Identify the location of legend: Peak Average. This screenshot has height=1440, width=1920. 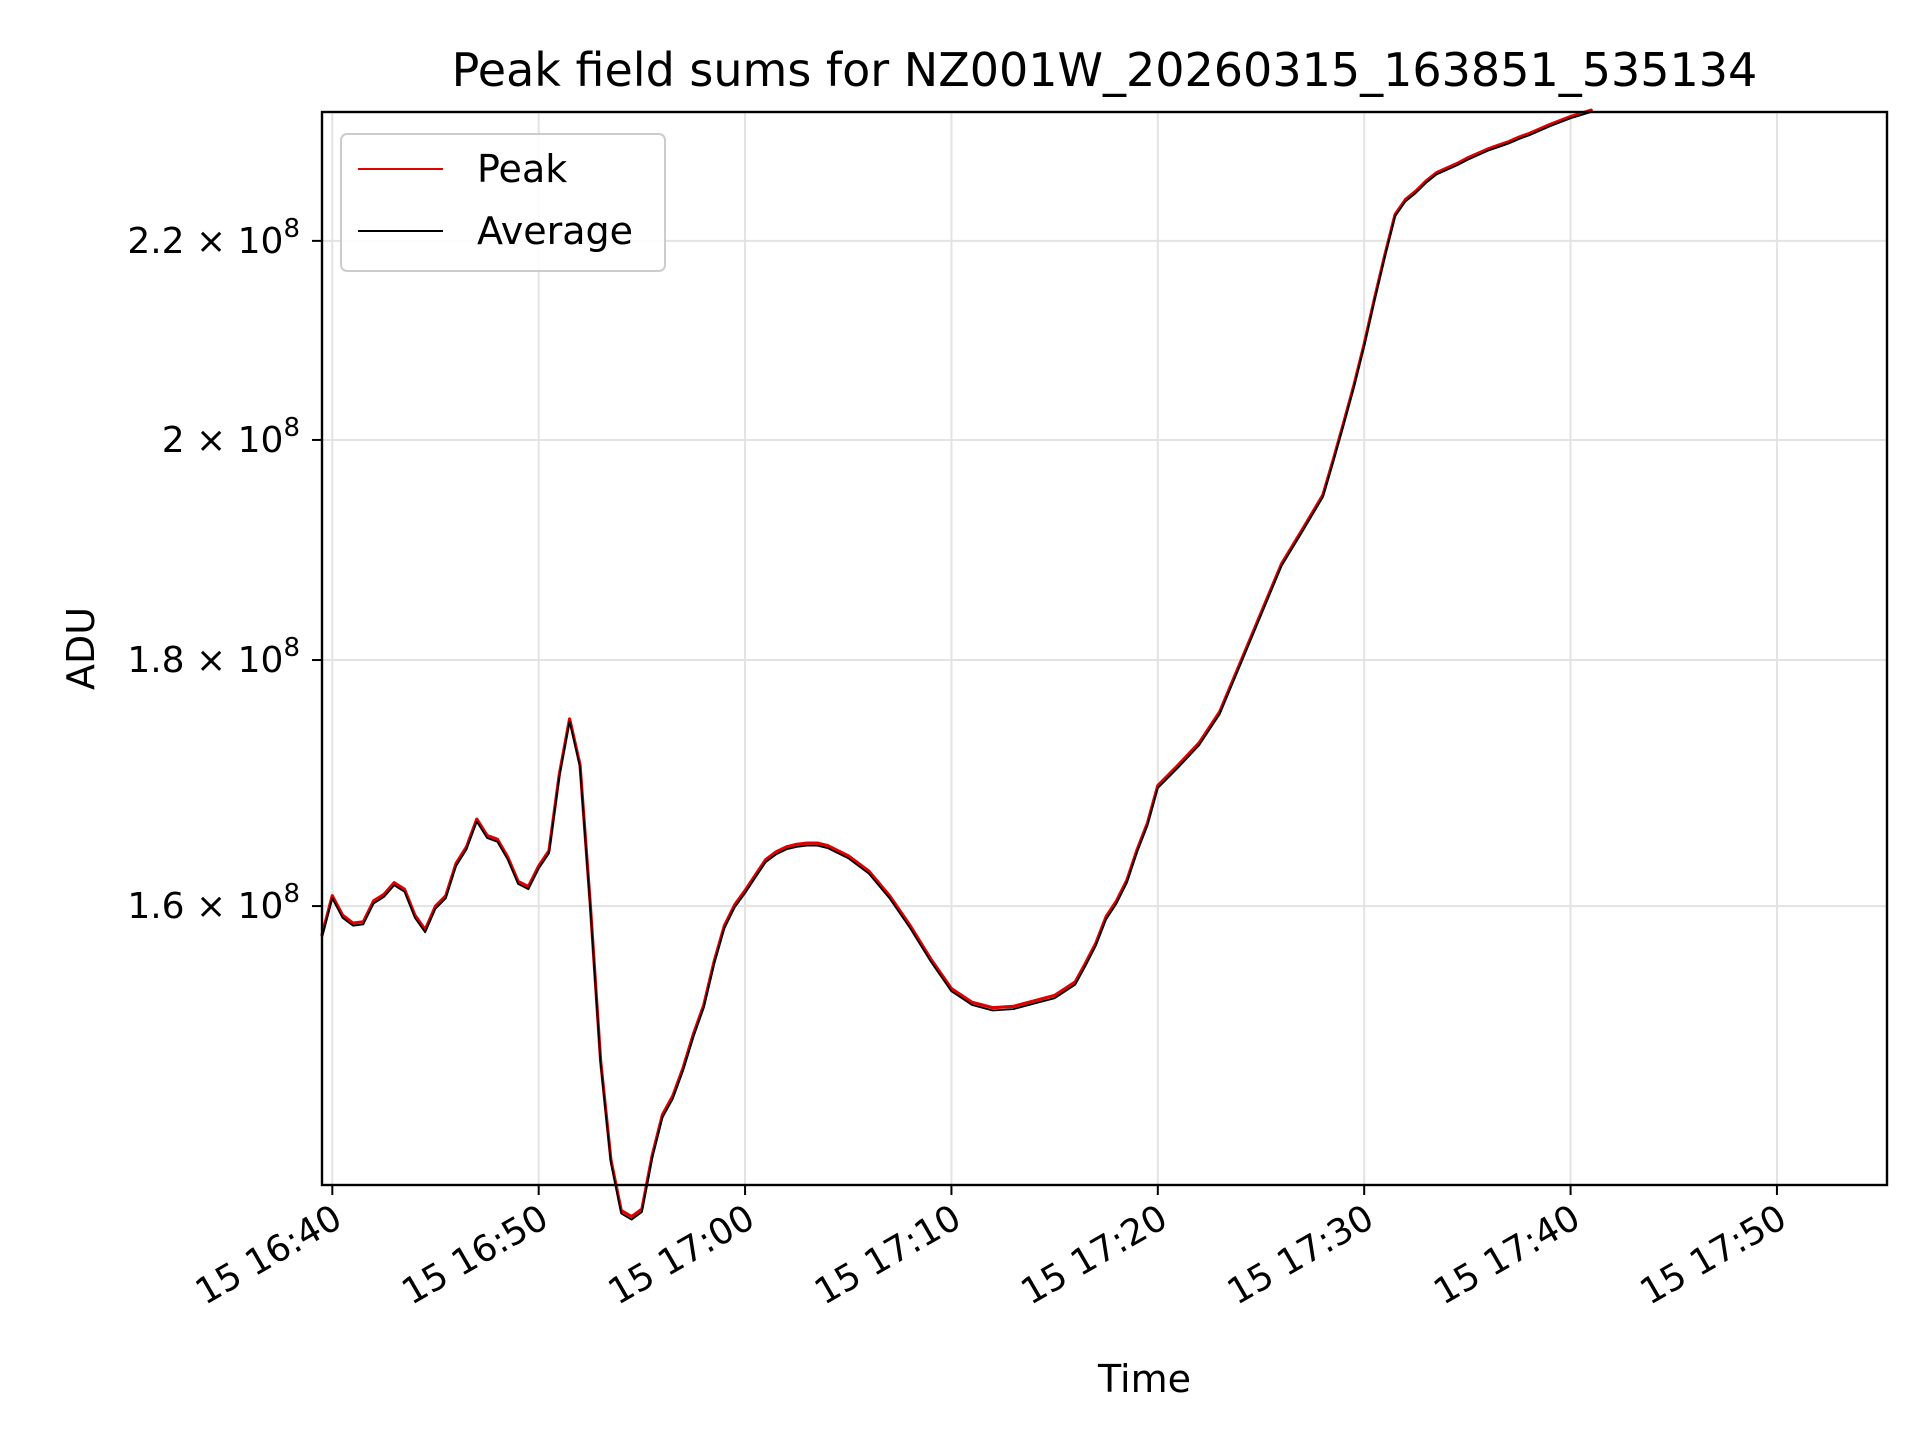
(503, 202).